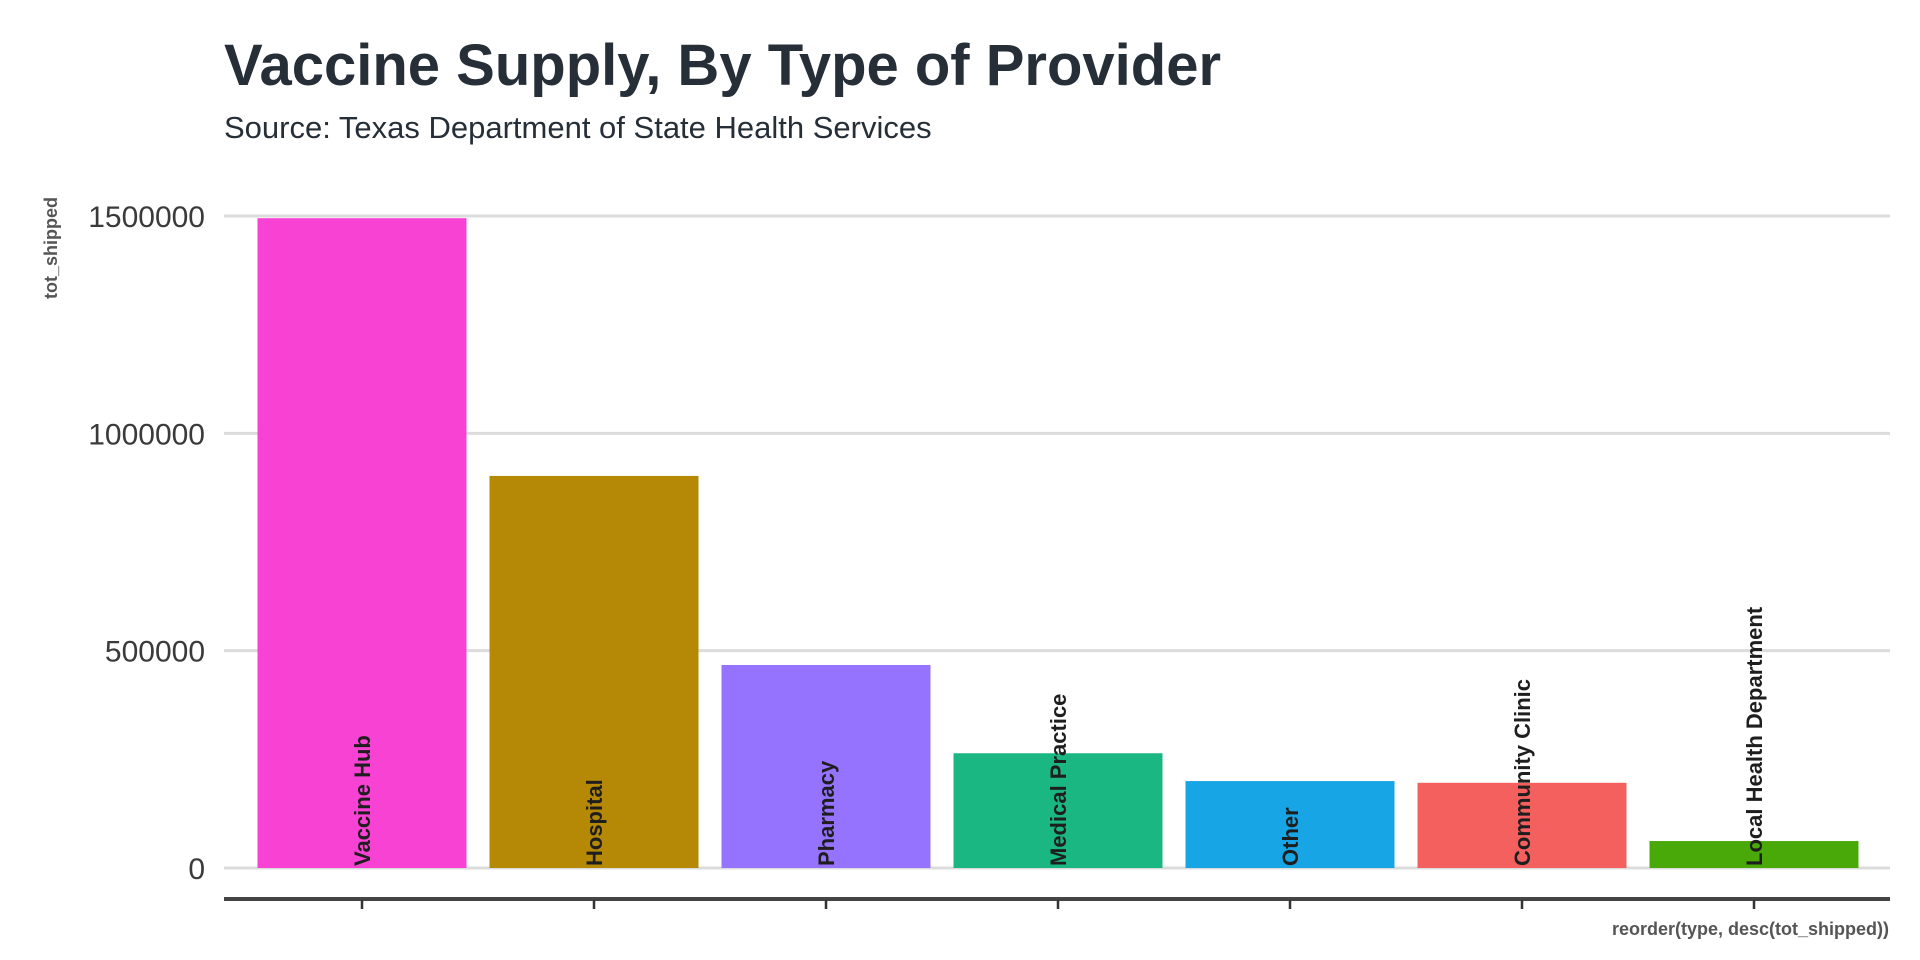 The width and height of the screenshot is (1920, 960). I want to click on bar-label: Local Health Department, so click(1754, 736).